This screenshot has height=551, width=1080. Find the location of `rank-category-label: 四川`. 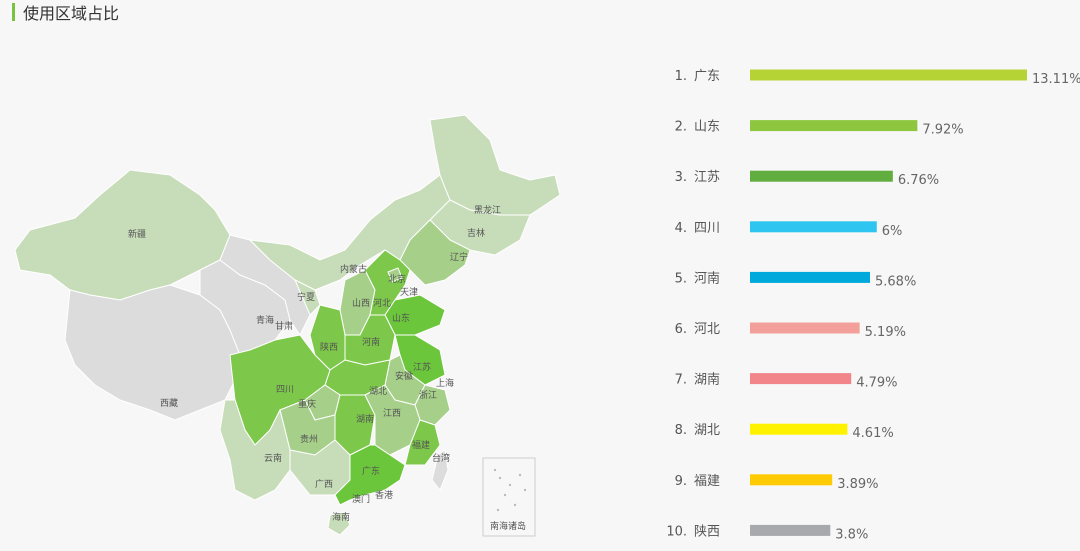

rank-category-label: 四川 is located at coordinates (707, 228).